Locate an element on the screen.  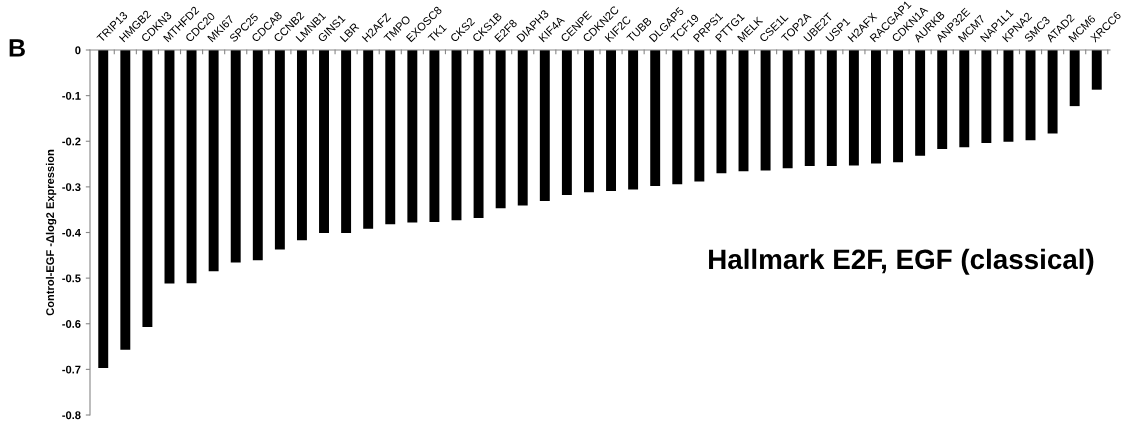
y-tick-label: -0.4 is located at coordinates (71, 232).